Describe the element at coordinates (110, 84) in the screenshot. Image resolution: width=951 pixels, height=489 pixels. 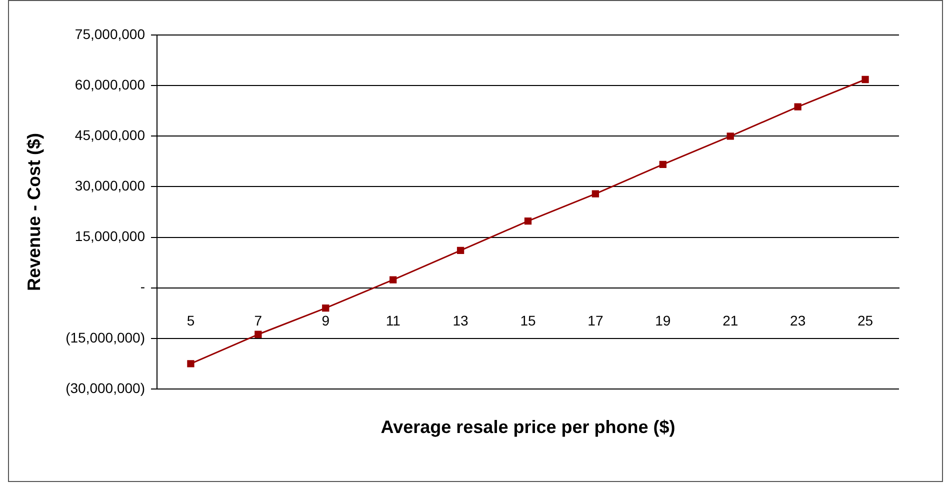
I see `y-tick-label: 60,000,000` at that location.